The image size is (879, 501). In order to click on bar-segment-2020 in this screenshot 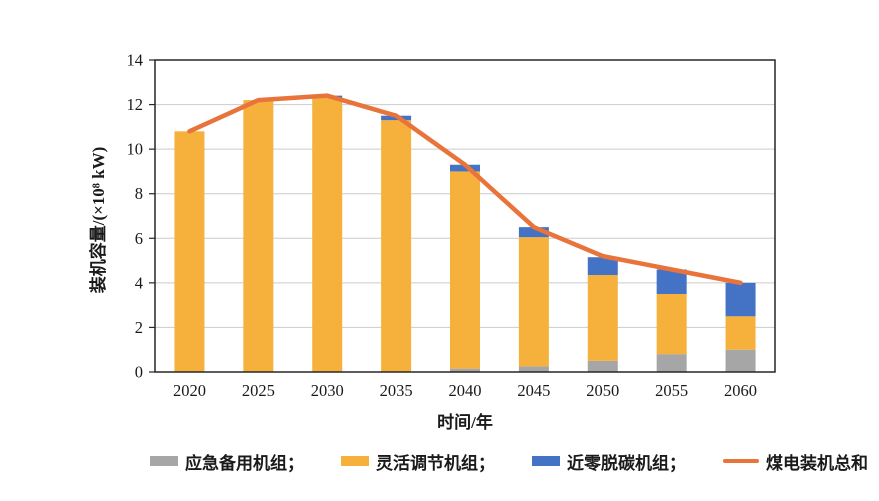, I will do `click(189, 251)`.